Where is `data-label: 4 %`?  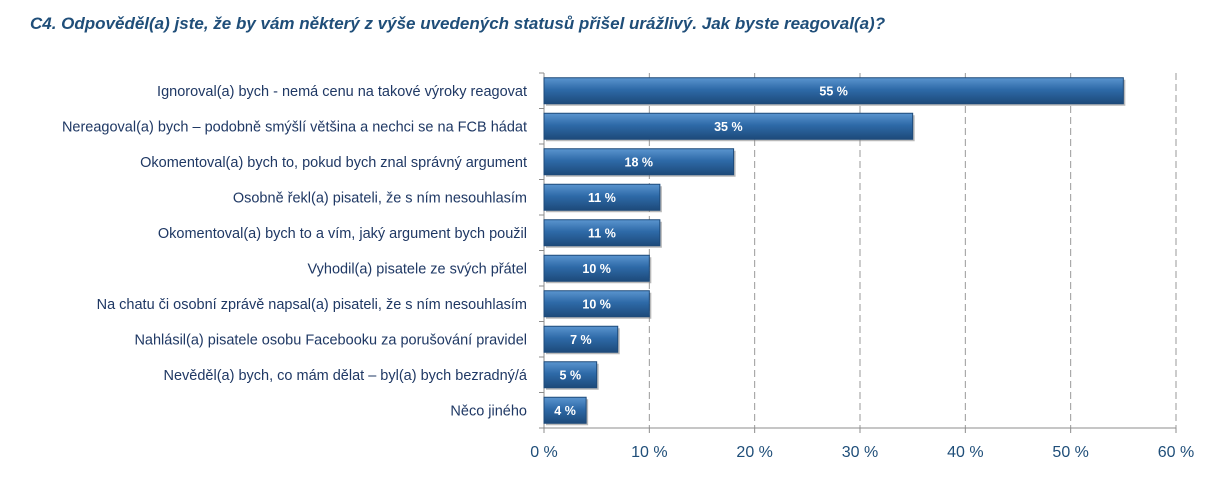
data-label: 4 % is located at coordinates (565, 411).